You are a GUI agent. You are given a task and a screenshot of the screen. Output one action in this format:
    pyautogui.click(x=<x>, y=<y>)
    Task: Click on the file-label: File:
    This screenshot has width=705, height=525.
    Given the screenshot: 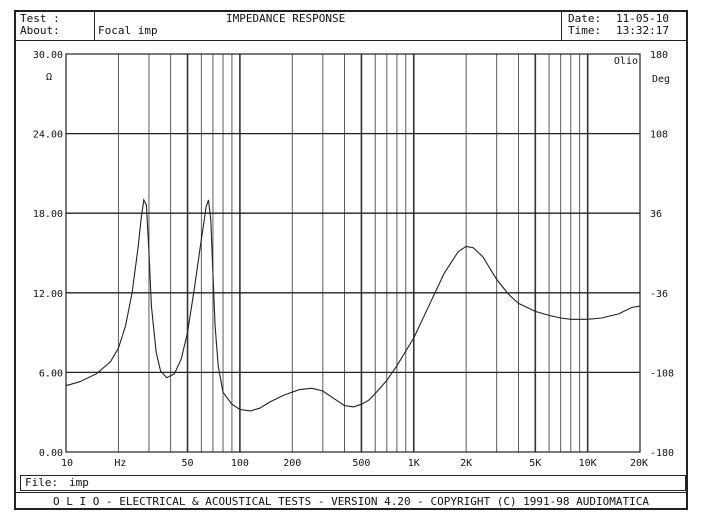 What is the action you would take?
    pyautogui.click(x=42, y=482)
    